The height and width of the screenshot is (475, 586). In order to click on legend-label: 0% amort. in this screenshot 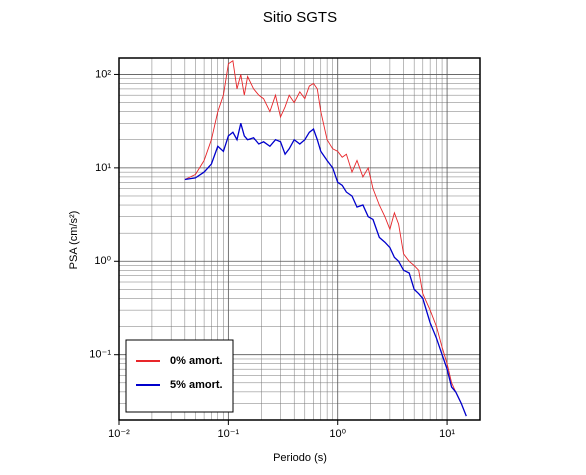, I will do `click(196, 361)`.